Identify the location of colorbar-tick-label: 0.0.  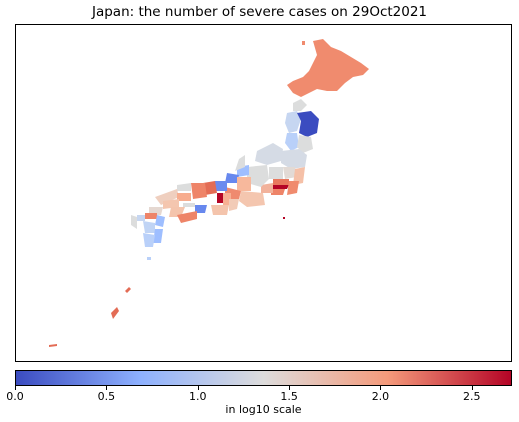
(15, 396).